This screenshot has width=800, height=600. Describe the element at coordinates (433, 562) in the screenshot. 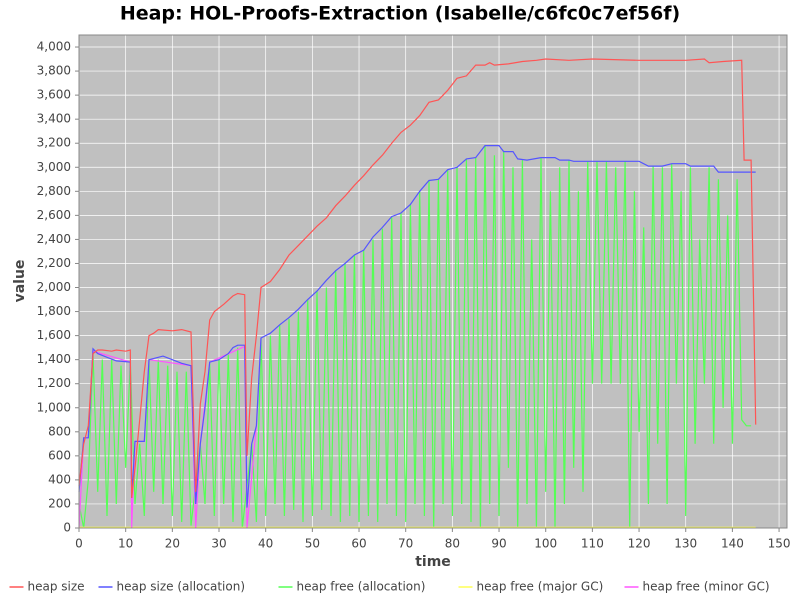

I see `x-axis-title: time` at that location.